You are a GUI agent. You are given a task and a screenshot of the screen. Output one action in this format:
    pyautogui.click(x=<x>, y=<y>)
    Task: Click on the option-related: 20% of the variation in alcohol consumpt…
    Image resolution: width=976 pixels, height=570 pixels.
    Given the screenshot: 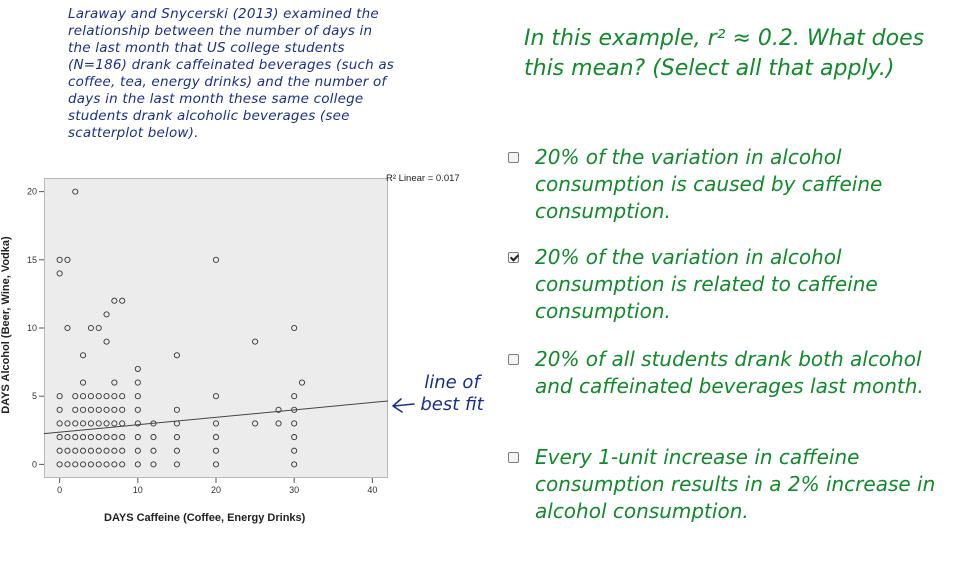 What is the action you would take?
    pyautogui.click(x=738, y=284)
    